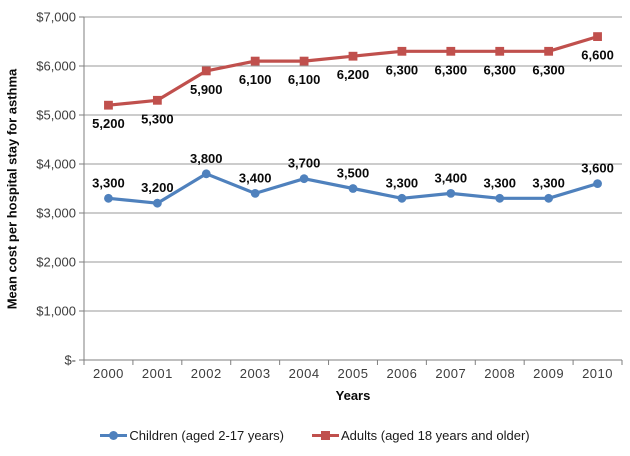 This screenshot has height=456, width=630. Describe the element at coordinates (353, 173) in the screenshot. I see `children-data-label: 3,500` at that location.